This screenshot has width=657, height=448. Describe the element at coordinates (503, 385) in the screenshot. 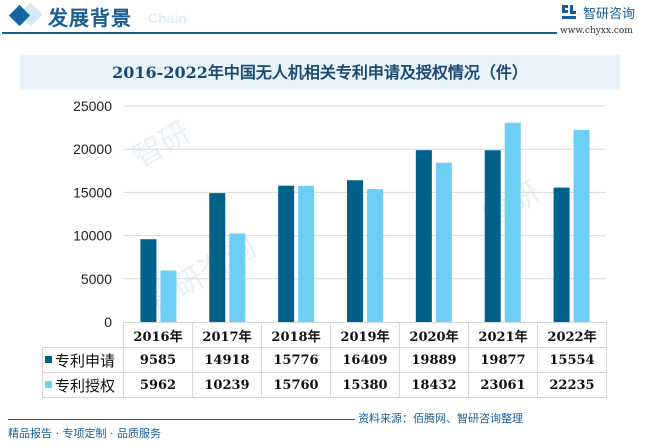

I see `data-label: 23061` at that location.